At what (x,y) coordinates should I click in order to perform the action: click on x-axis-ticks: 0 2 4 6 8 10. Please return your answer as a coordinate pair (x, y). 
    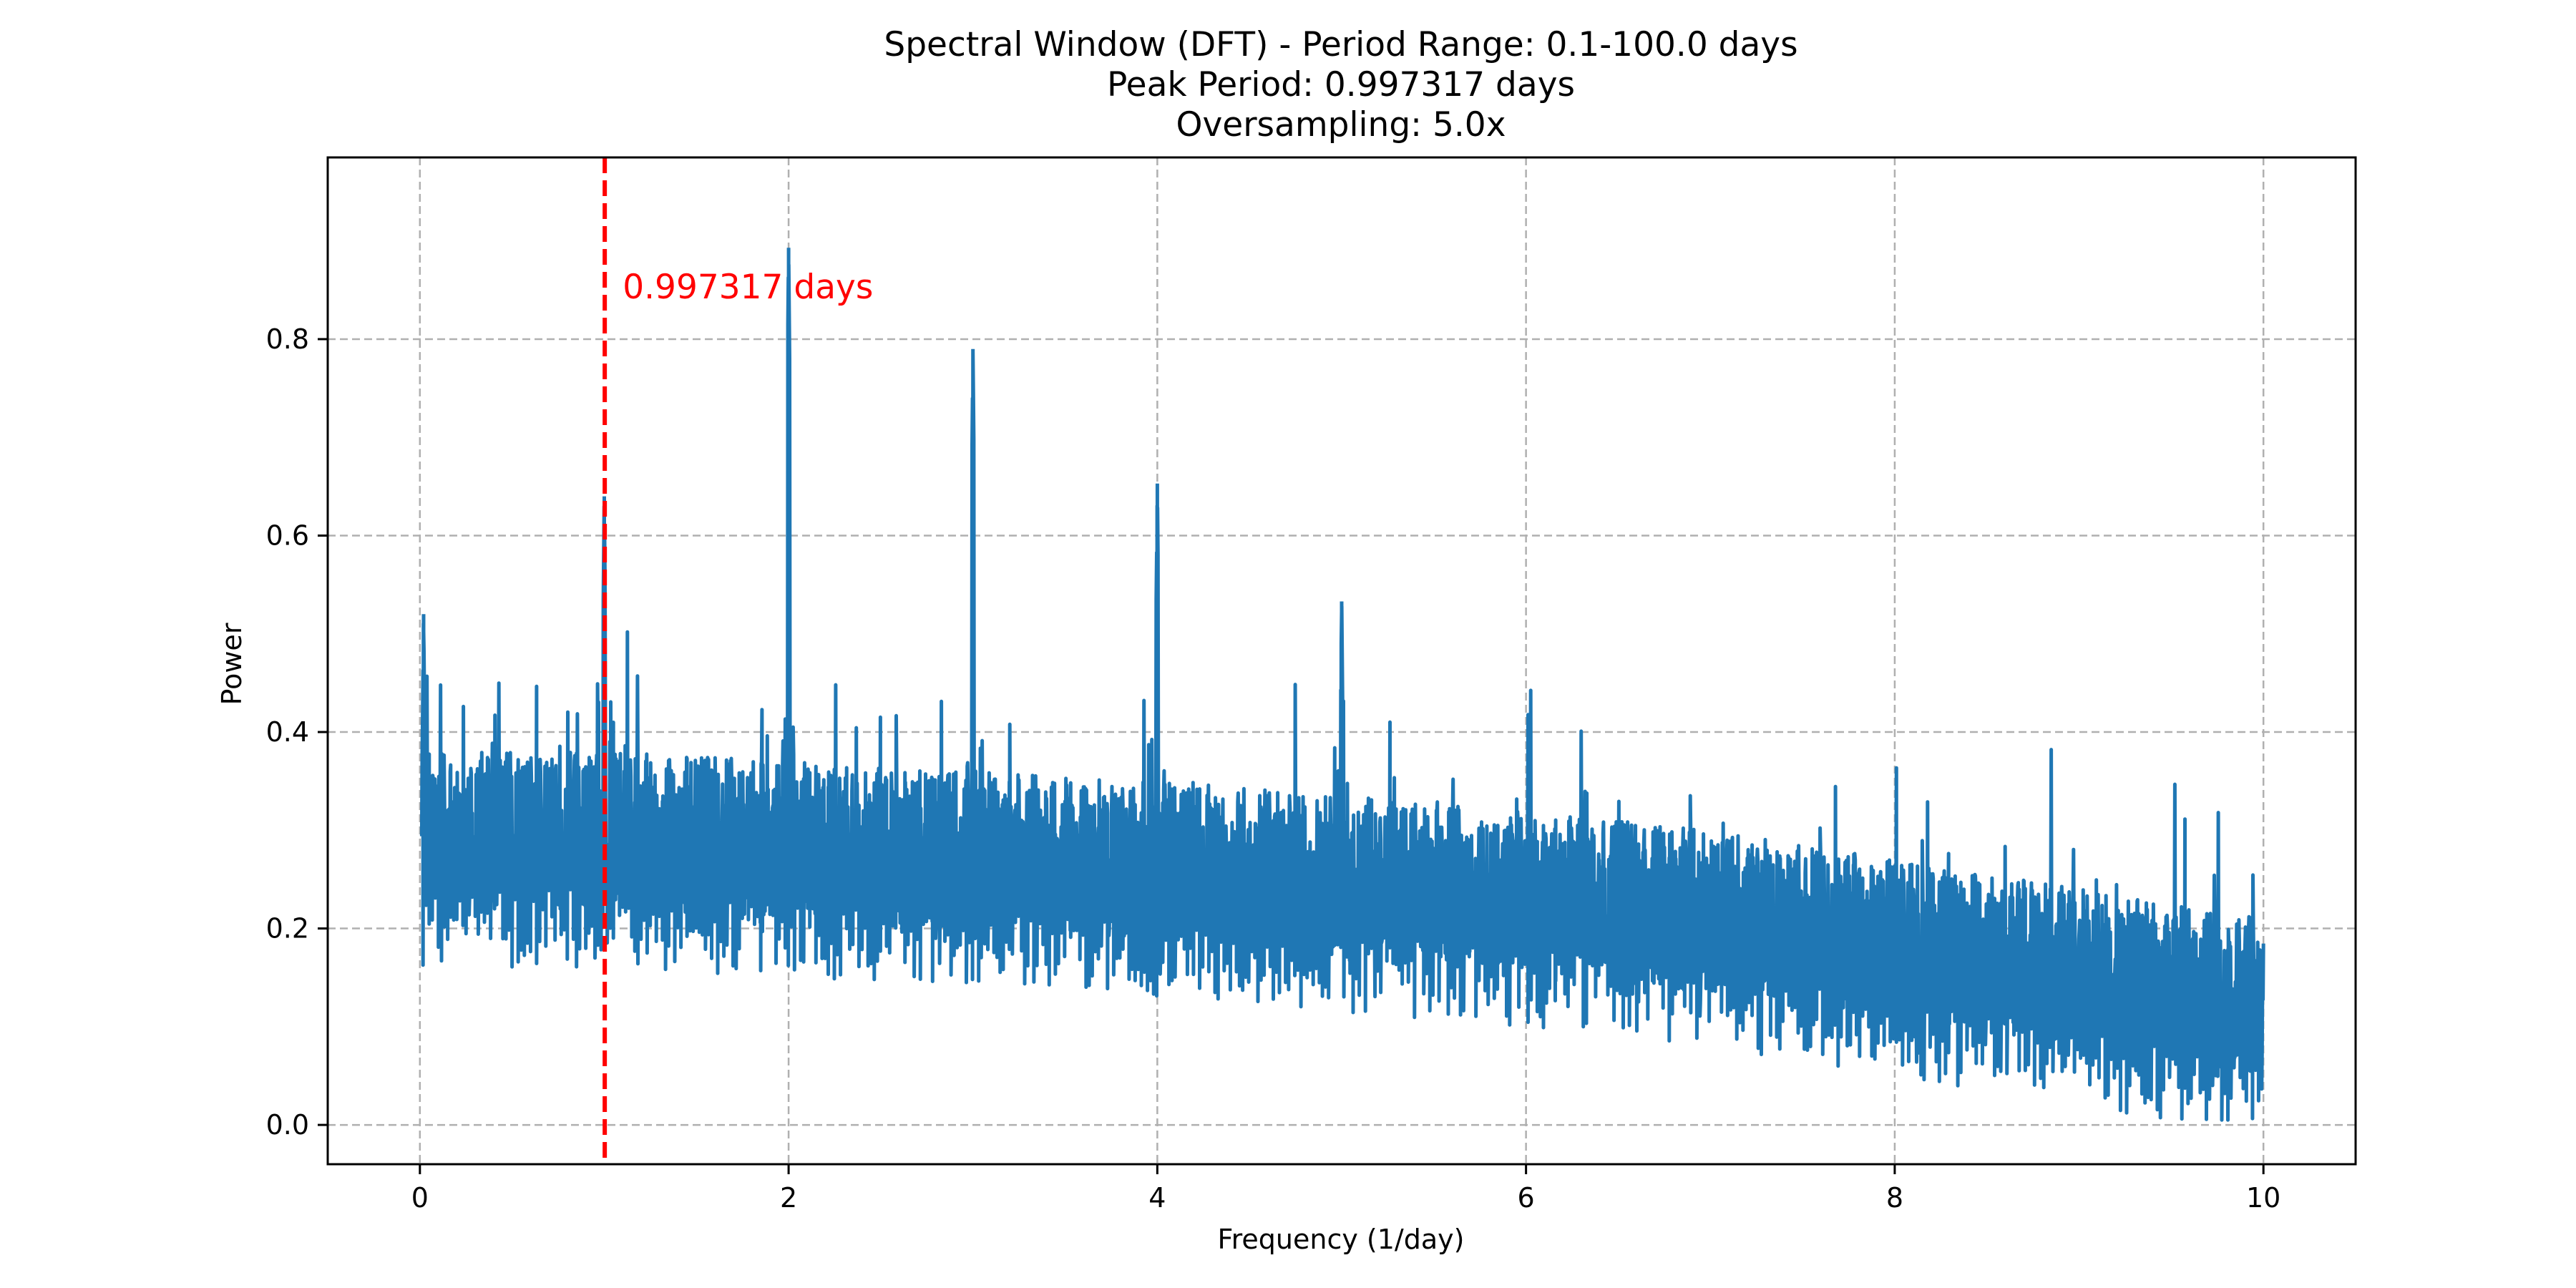
    Looking at the image, I should click on (1345, 1189).